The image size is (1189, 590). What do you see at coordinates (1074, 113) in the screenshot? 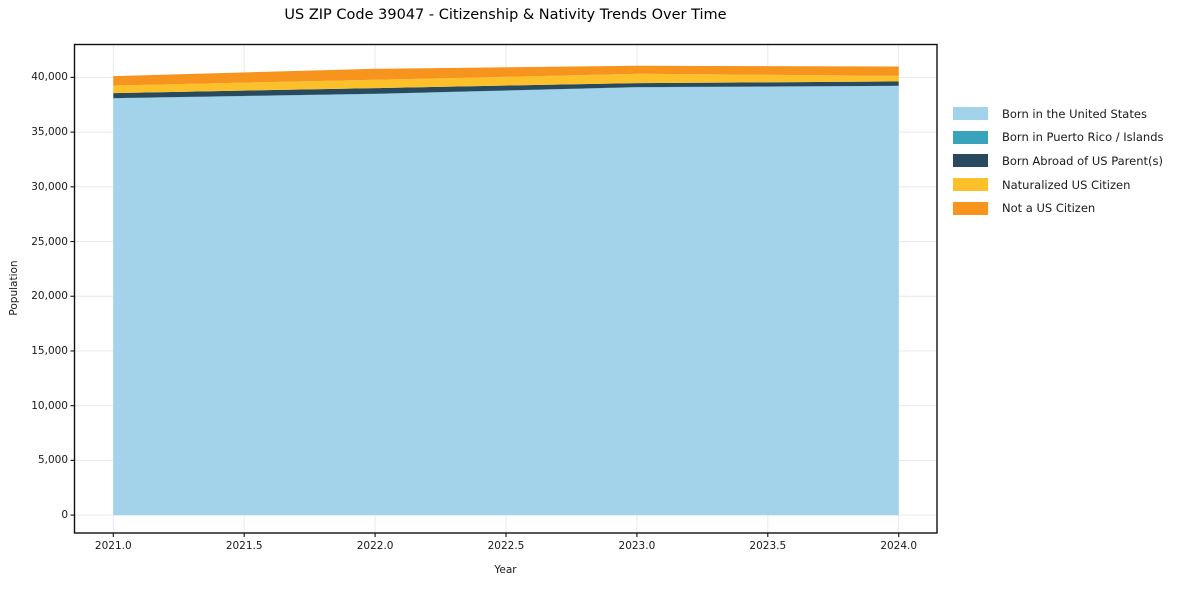
I see `legend-label: Born in the United States` at bounding box center [1074, 113].